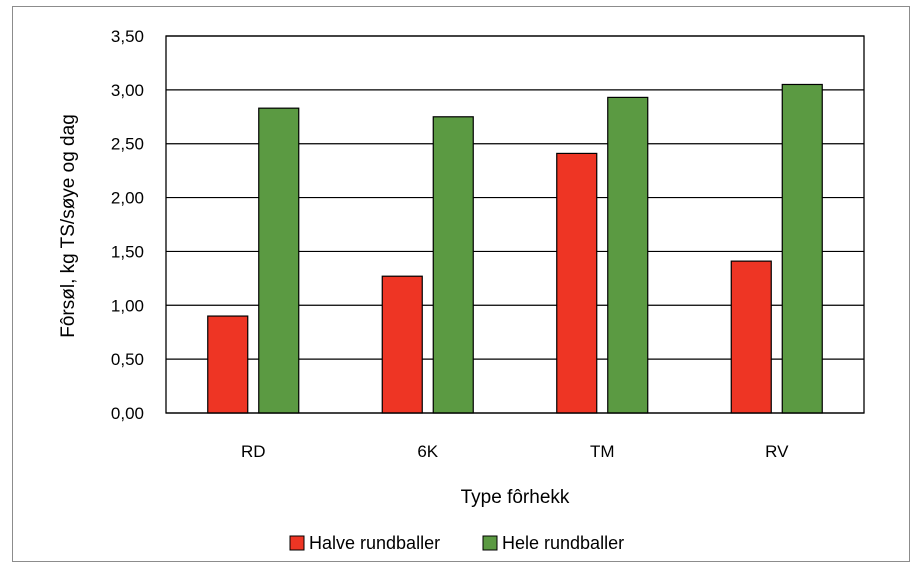  I want to click on x-tick-labels: RD 6K TM RV, so click(515, 451).